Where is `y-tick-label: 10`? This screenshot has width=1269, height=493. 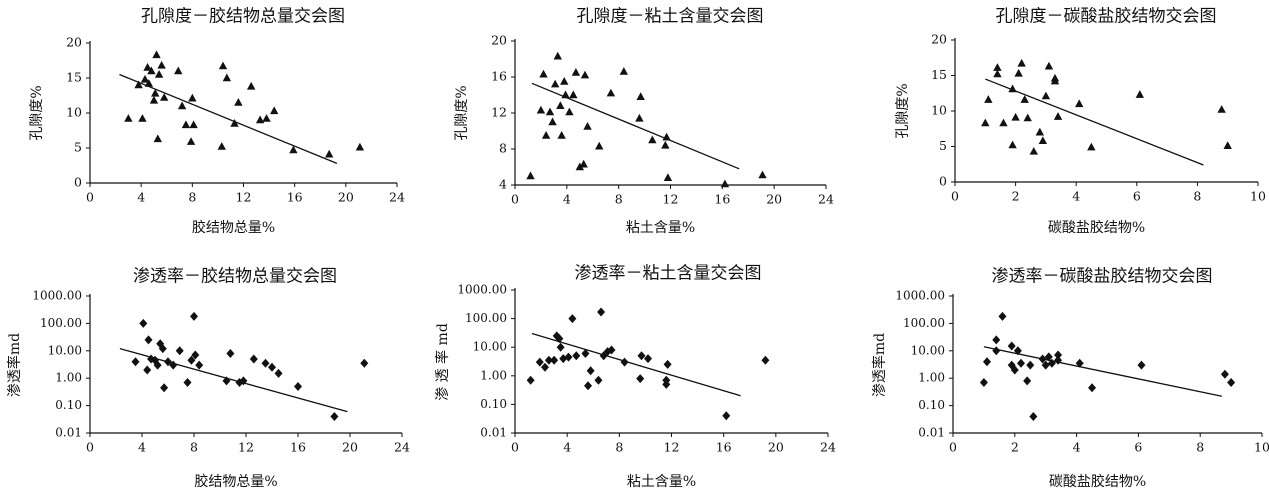 y-tick-label: 10 is located at coordinates (939, 110).